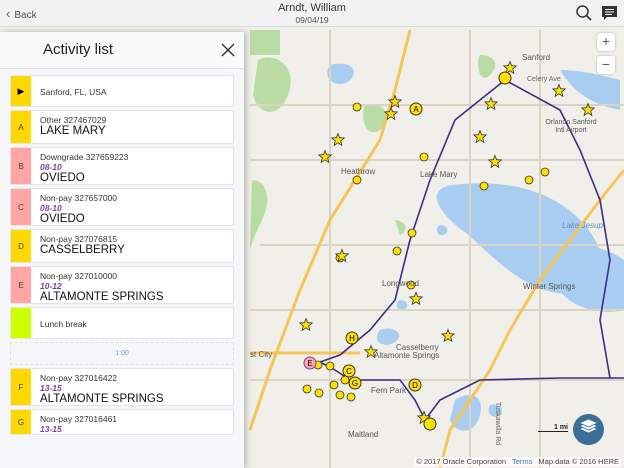 The height and width of the screenshot is (468, 624). I want to click on label-forest-city: st City, so click(261, 354).